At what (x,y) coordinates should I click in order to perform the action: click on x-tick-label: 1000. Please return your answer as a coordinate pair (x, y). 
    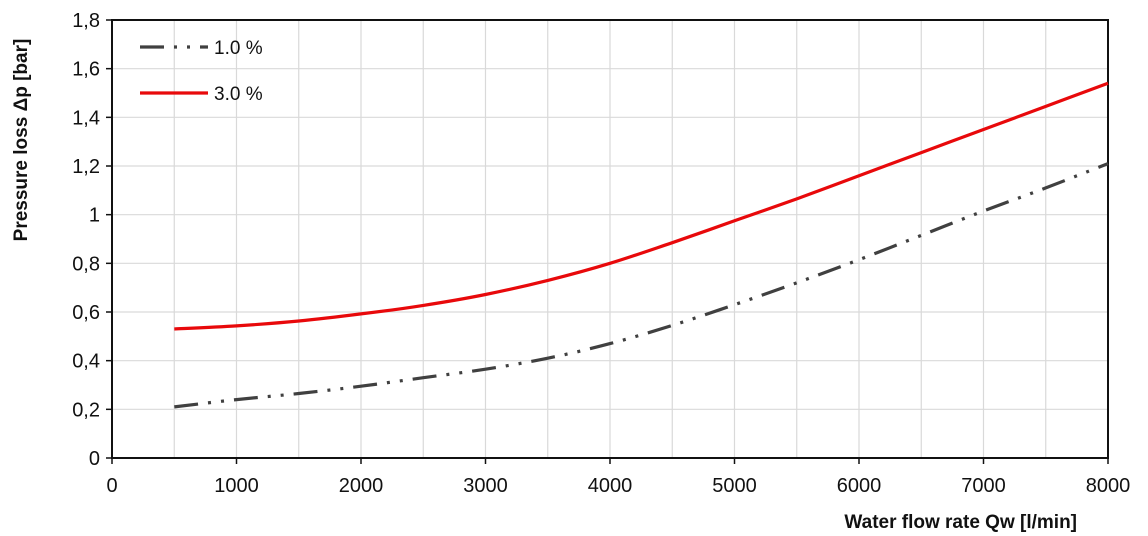
    Looking at the image, I should click on (236, 486).